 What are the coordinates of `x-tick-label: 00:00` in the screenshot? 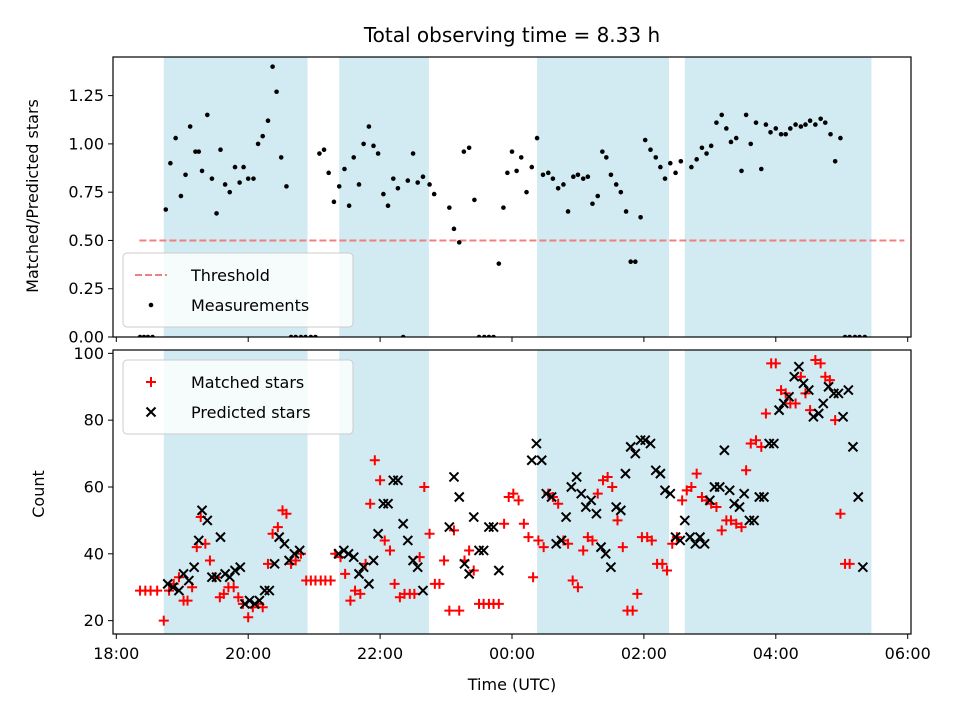 It's located at (512, 653).